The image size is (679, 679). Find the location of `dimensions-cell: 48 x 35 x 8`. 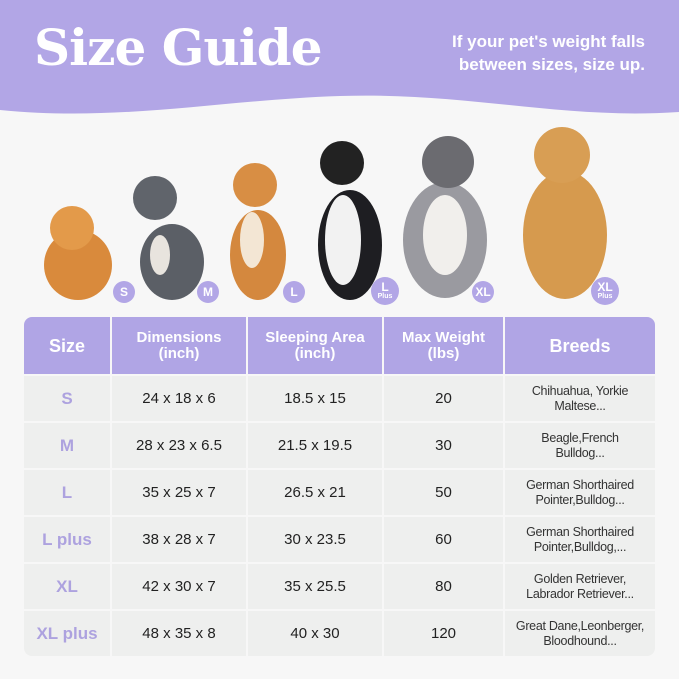

dimensions-cell: 48 x 35 x 8 is located at coordinates (179, 633).